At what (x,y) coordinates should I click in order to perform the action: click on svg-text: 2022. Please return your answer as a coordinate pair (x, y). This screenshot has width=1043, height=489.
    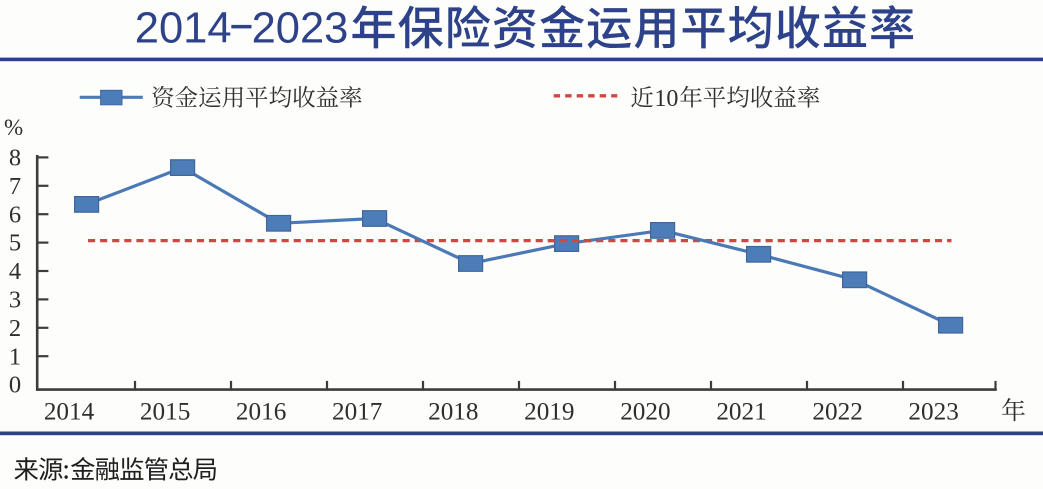
    Looking at the image, I should click on (837, 412).